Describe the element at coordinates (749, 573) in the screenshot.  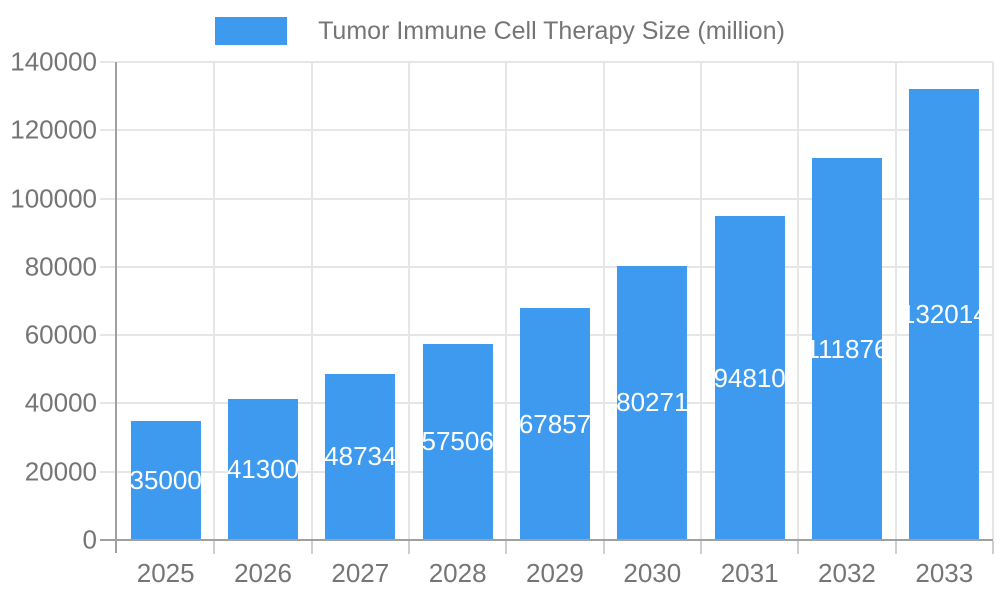
I see `x-axis-label-2031: 2031` at that location.